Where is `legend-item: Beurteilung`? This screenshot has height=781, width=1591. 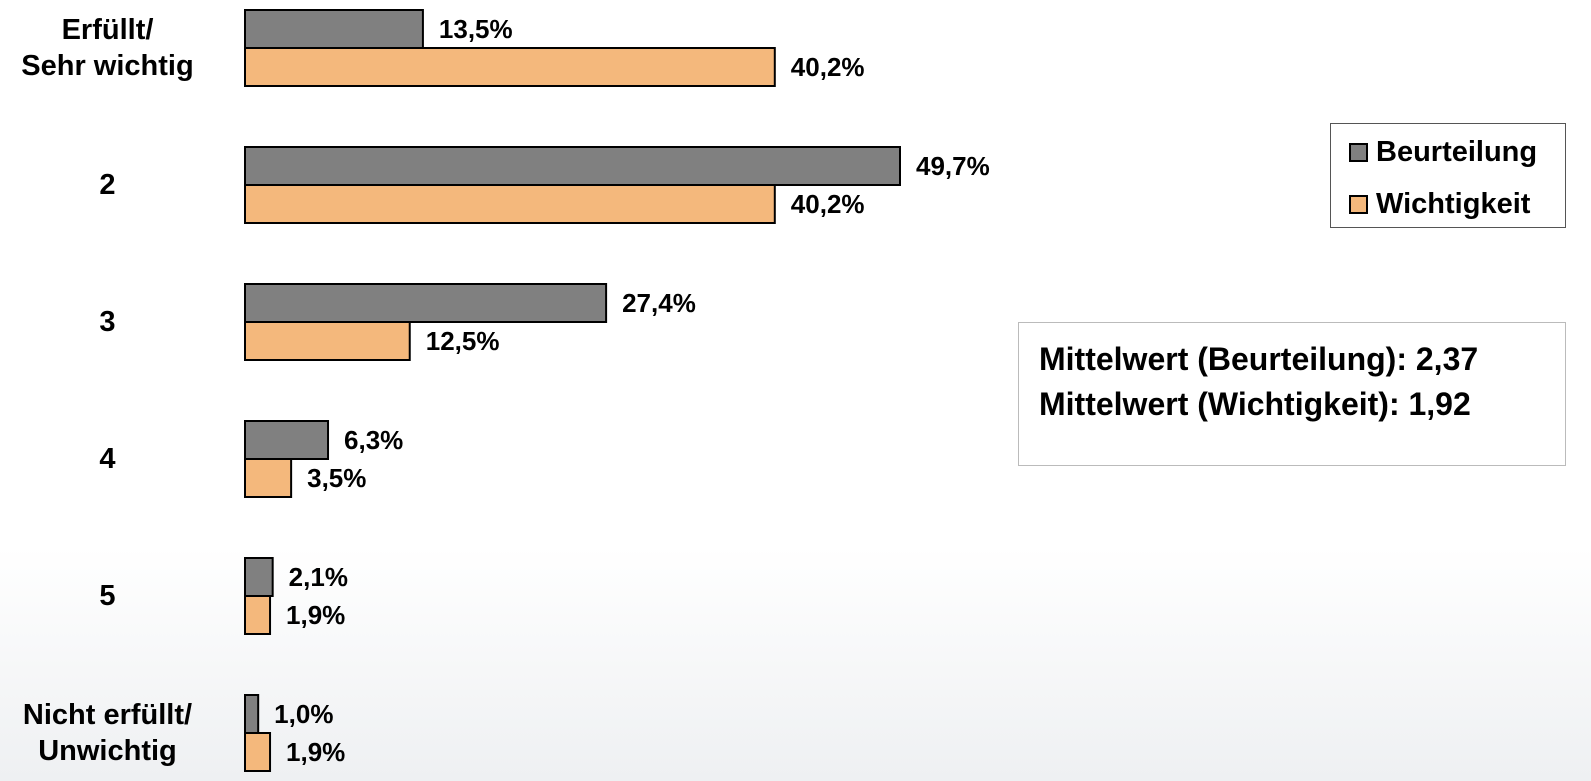
legend-item: Beurteilung is located at coordinates (1443, 152).